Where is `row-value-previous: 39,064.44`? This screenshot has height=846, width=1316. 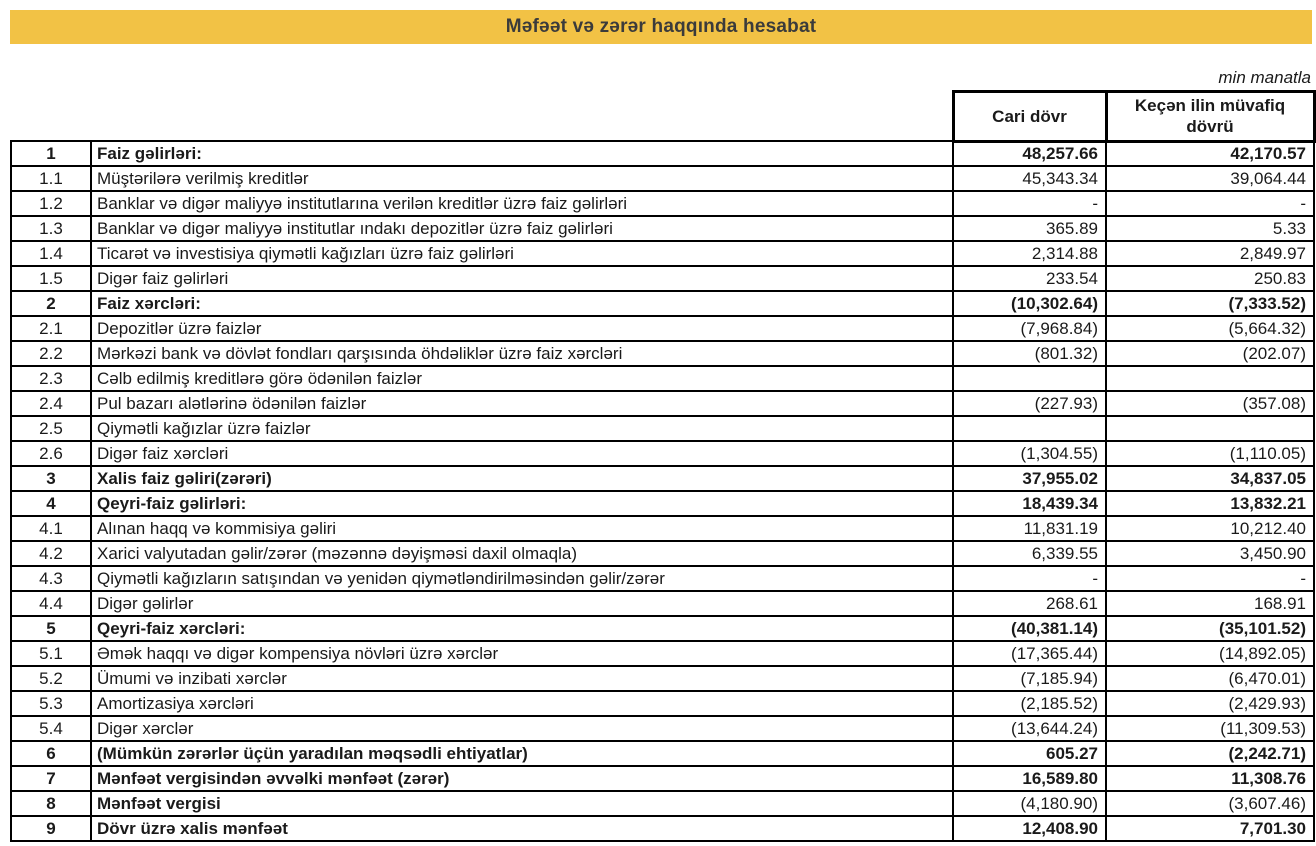
row-value-previous: 39,064.44 is located at coordinates (1210, 178).